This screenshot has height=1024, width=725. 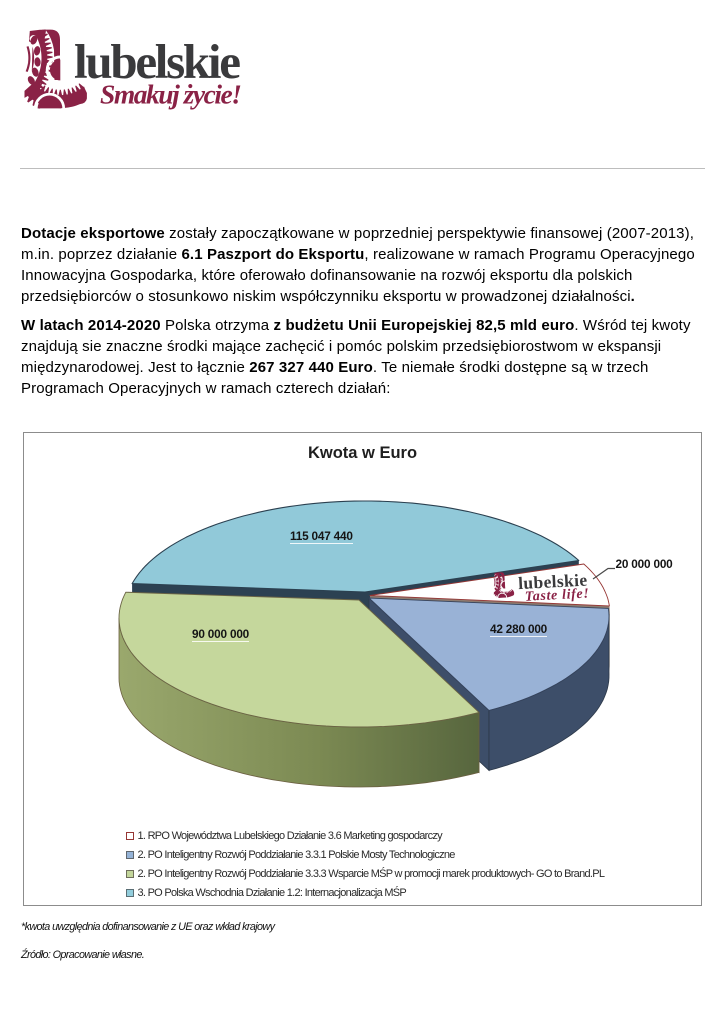 What do you see at coordinates (171, 94) in the screenshot?
I see `svg-text: Smakuj życie!` at bounding box center [171, 94].